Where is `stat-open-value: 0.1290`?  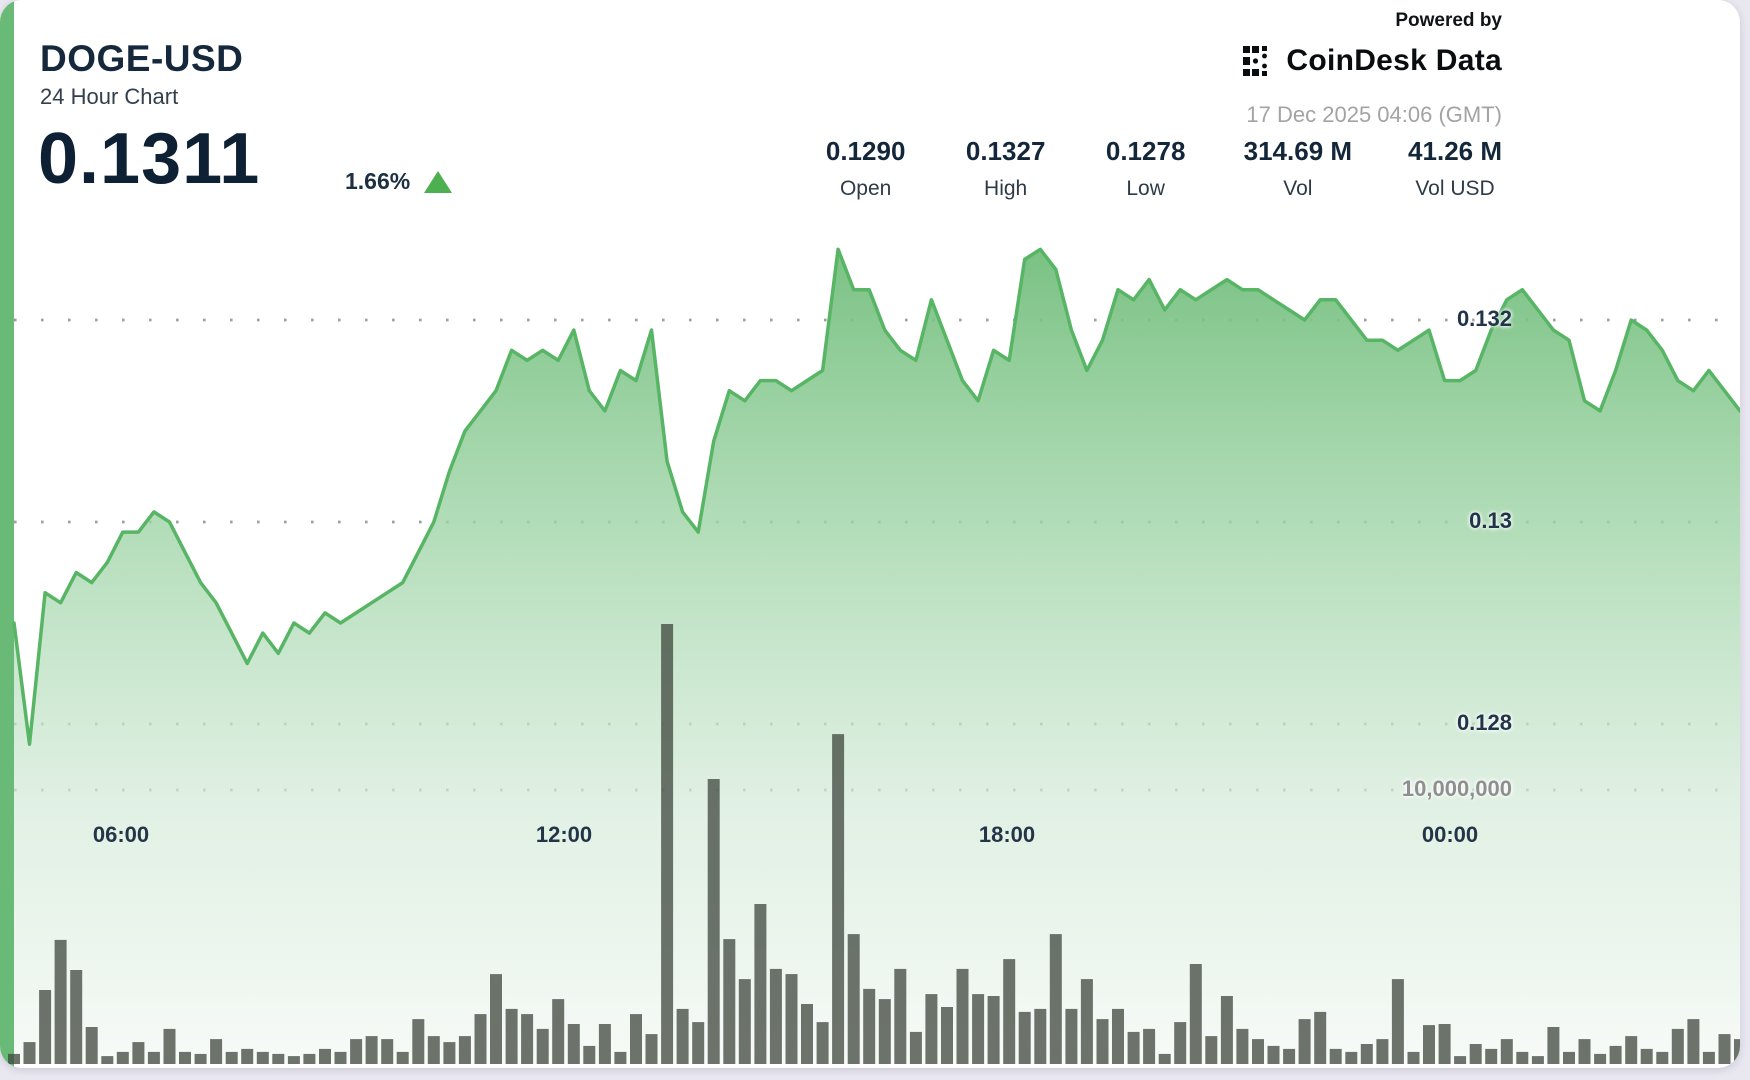
stat-open-value: 0.1290 is located at coordinates (865, 151).